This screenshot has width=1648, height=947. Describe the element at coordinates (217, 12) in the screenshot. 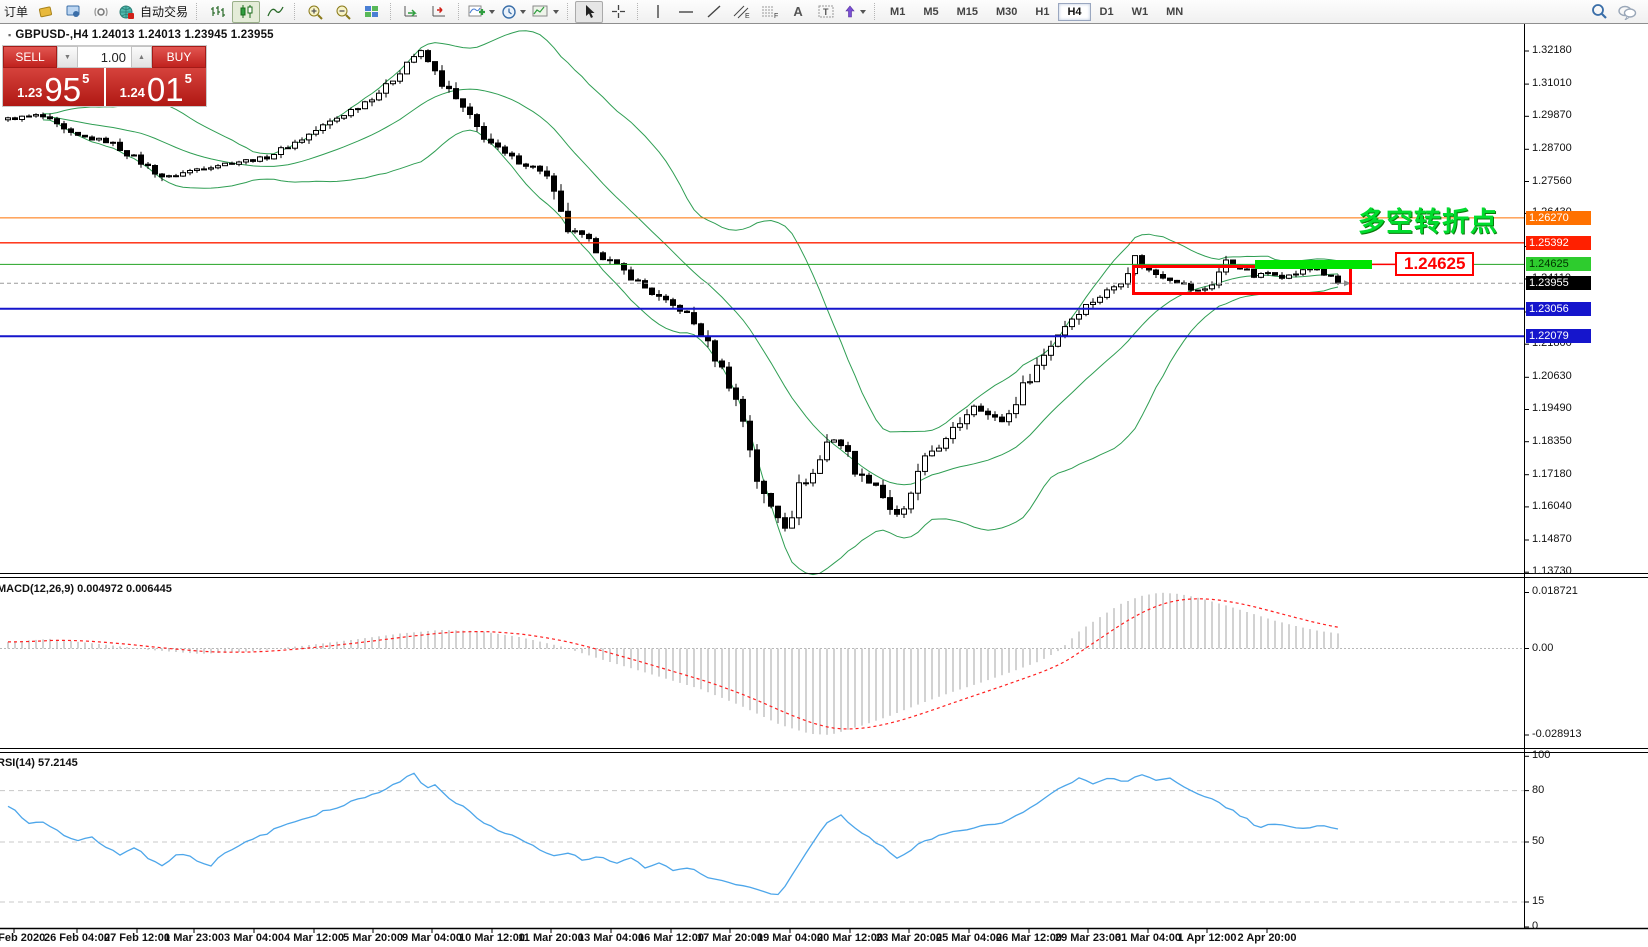

I see `bar-chart-button` at that location.